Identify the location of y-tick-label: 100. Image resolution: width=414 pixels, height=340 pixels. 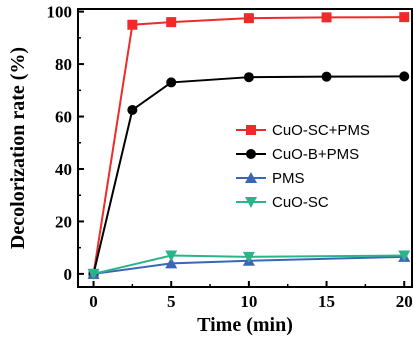
(60, 12).